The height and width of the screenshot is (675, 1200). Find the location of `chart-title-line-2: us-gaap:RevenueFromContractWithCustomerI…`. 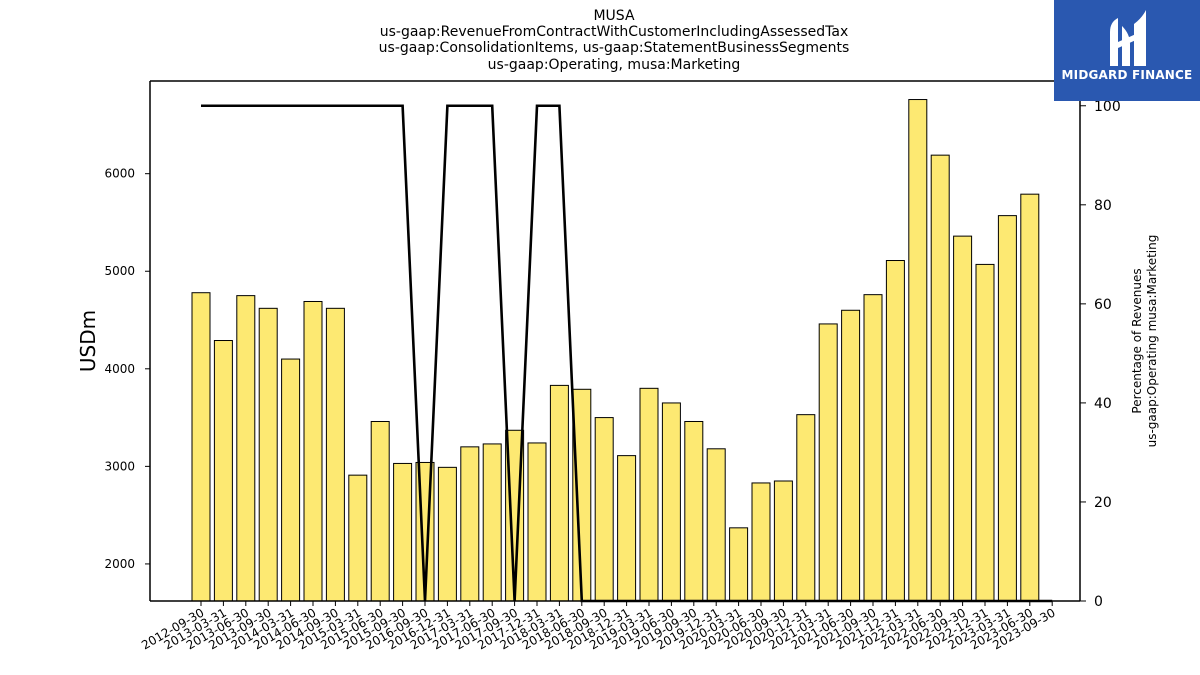

chart-title-line-2: us-gaap:RevenueFromContractWithCustomerI… is located at coordinates (614, 32).